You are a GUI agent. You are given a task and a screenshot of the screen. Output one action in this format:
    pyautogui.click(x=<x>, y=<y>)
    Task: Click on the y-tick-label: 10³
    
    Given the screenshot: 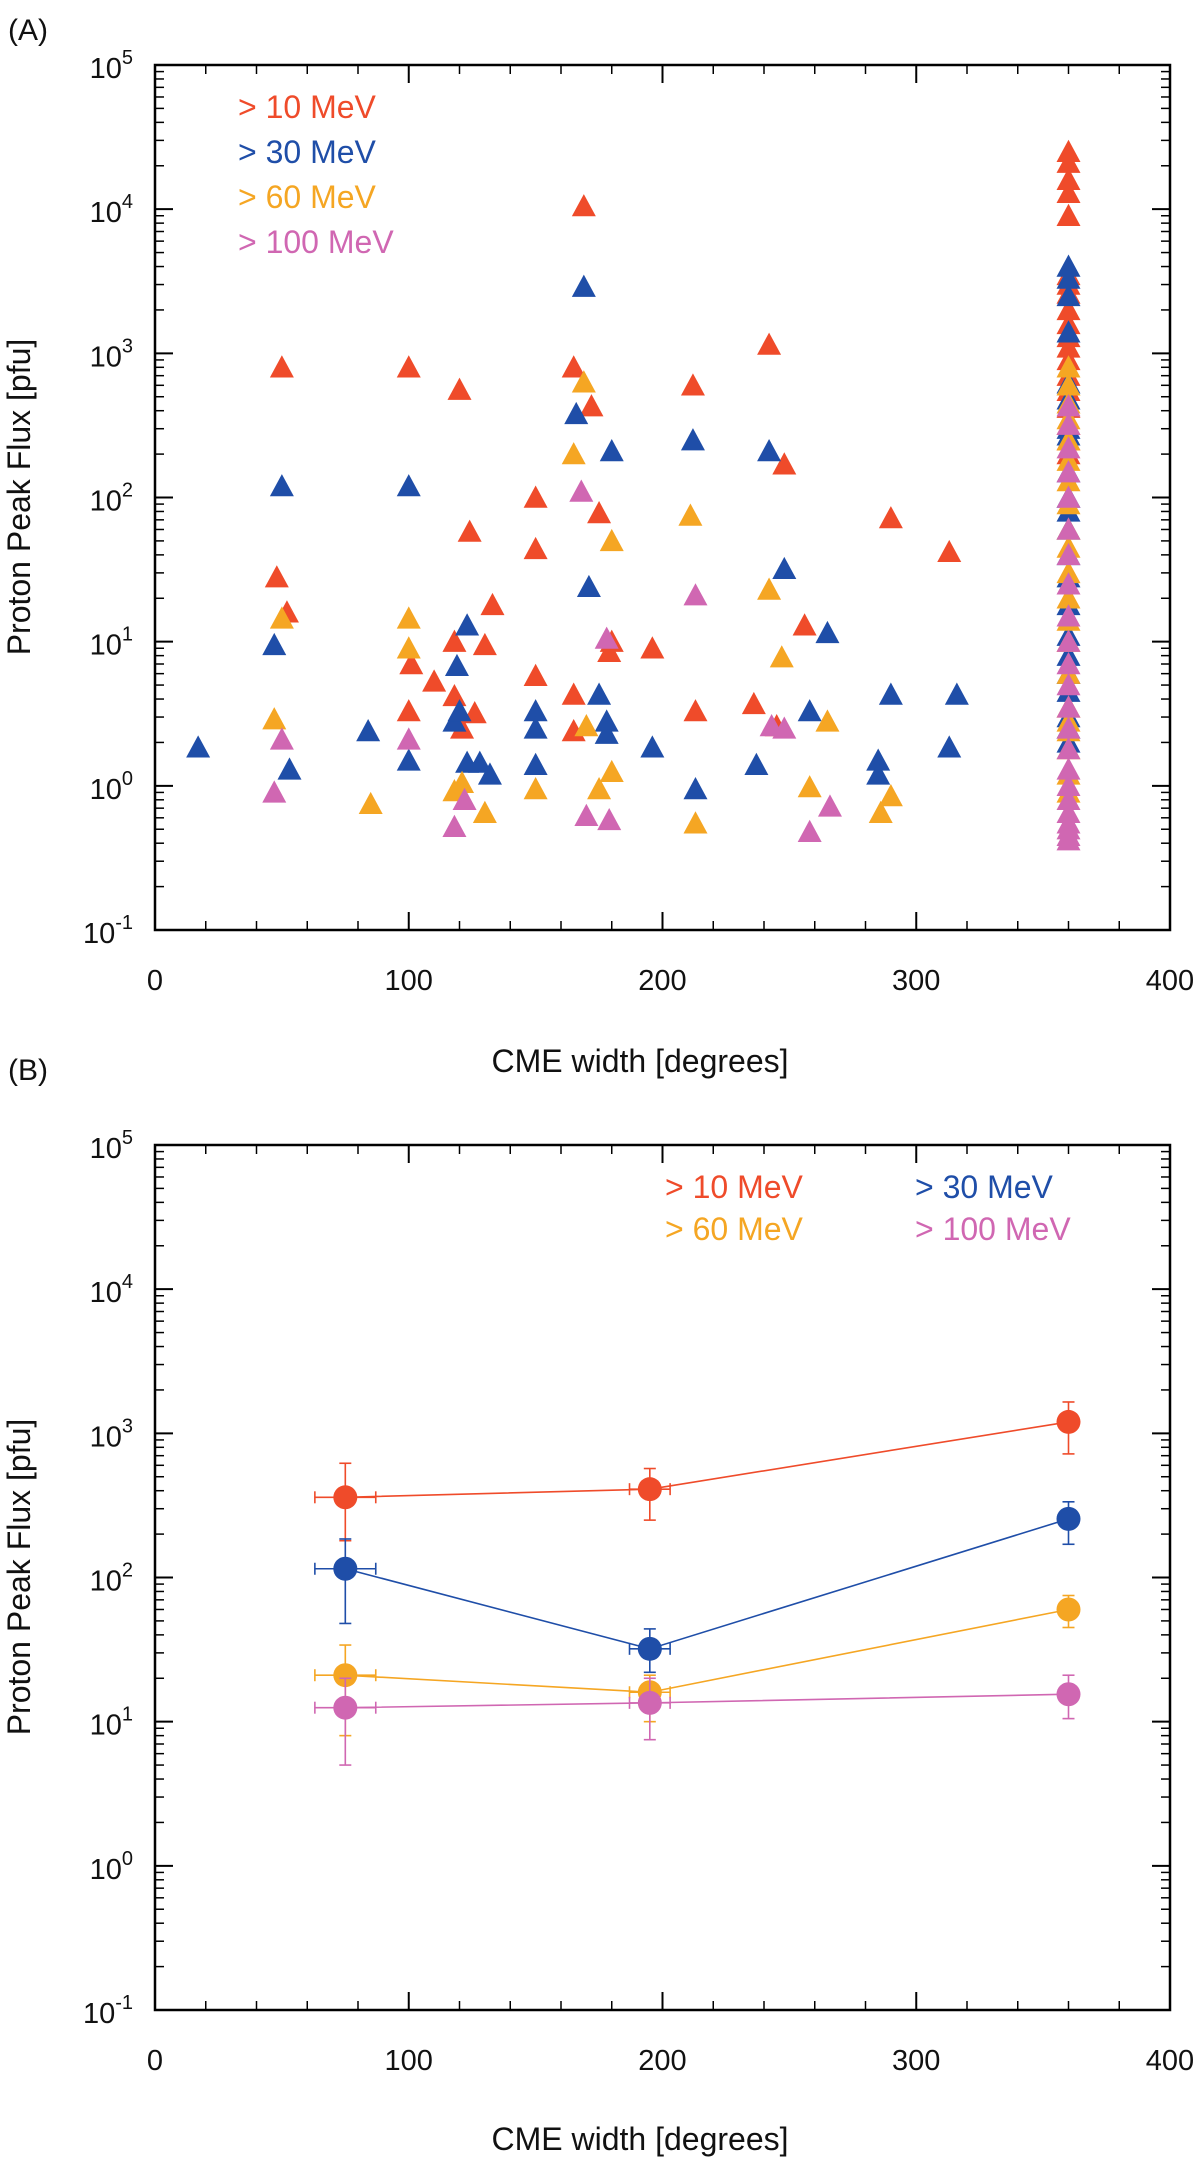 What is the action you would take?
    pyautogui.click(x=111, y=354)
    